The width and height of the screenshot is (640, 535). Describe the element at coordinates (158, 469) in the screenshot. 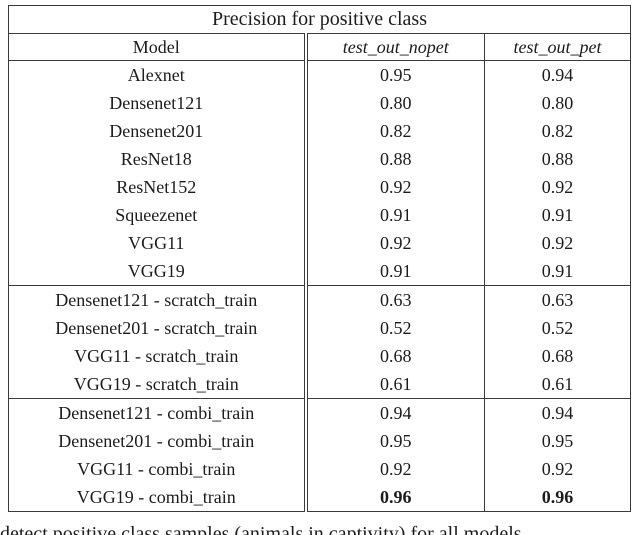

I see `model-cell: VGG11 - combi_train` at that location.